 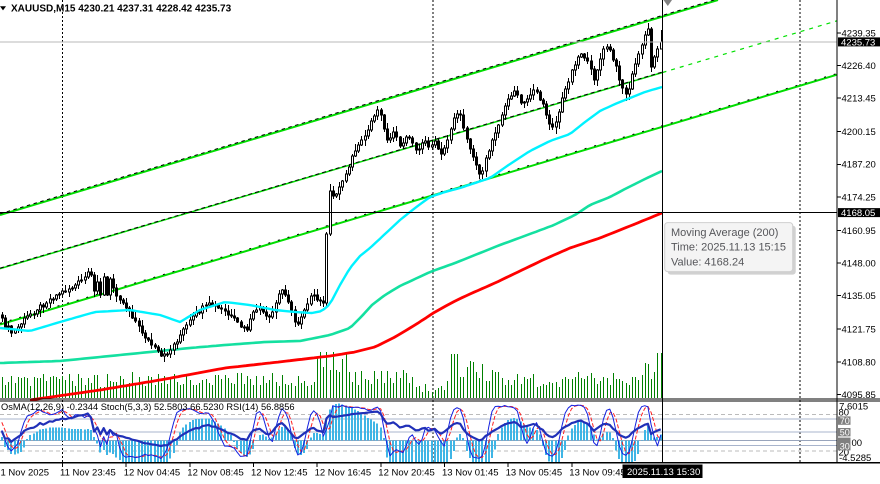 What do you see at coordinates (859, 165) in the screenshot?
I see `svg-text: 4187.20` at bounding box center [859, 165].